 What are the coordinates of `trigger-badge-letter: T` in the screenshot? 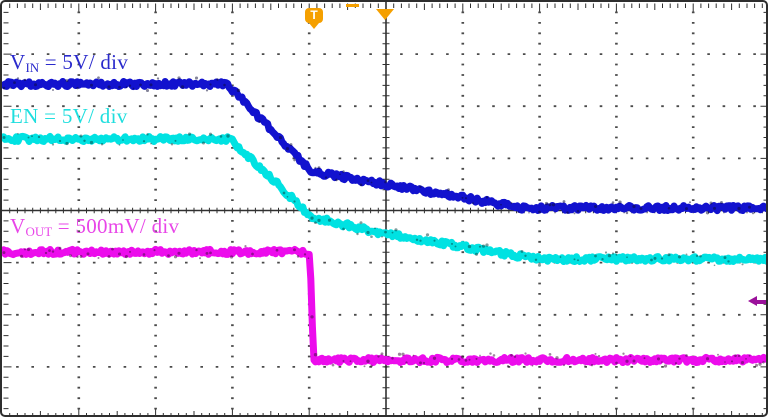 It's located at (314, 15).